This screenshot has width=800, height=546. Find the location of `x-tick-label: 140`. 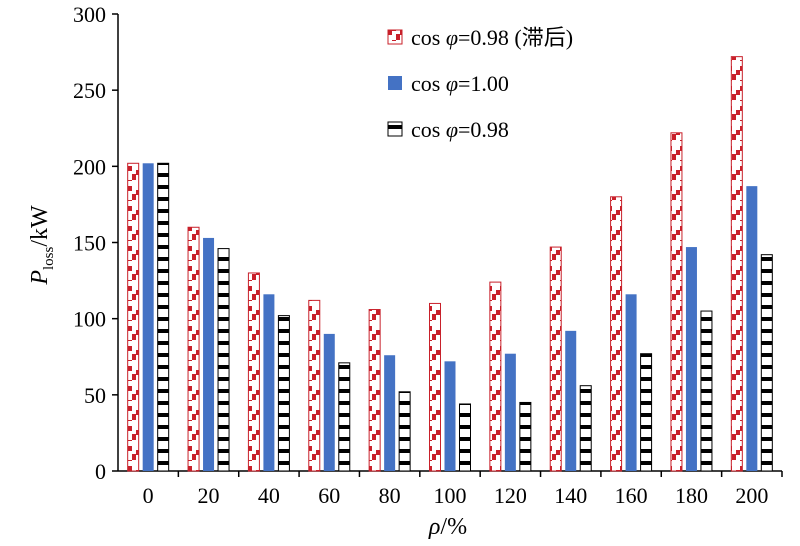

x-tick-label: 140 is located at coordinates (570, 495).